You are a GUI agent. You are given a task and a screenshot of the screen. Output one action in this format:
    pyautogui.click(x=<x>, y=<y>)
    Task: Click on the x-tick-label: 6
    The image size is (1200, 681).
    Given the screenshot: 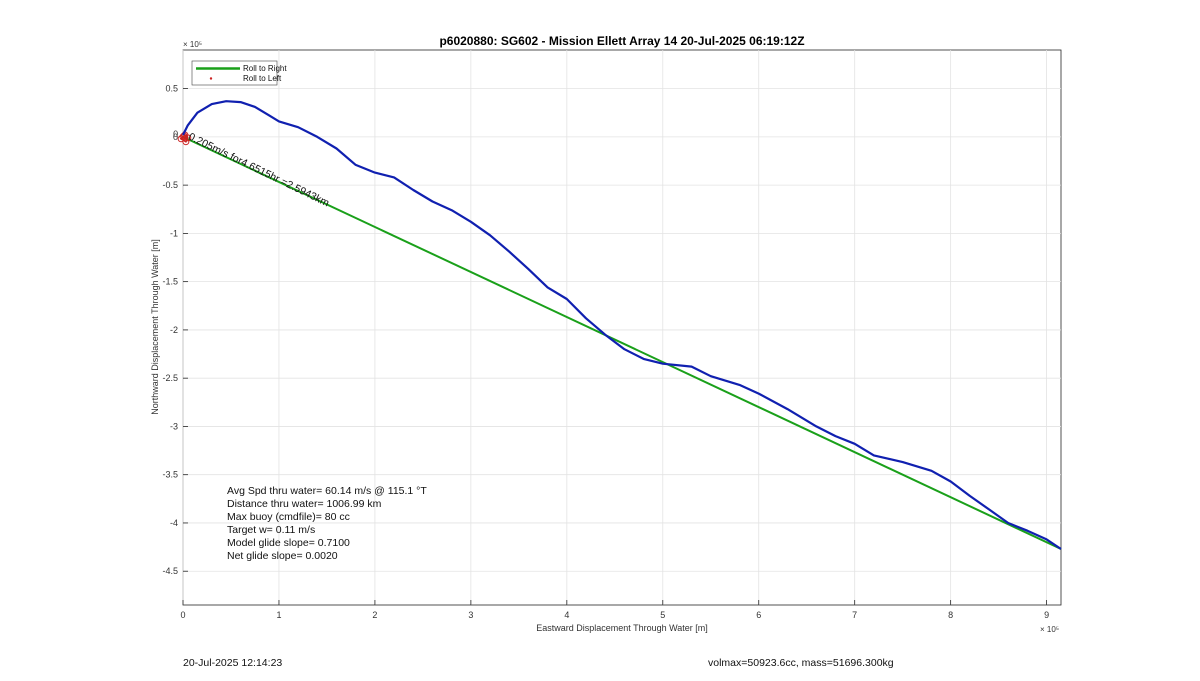 What is the action you would take?
    pyautogui.click(x=758, y=615)
    